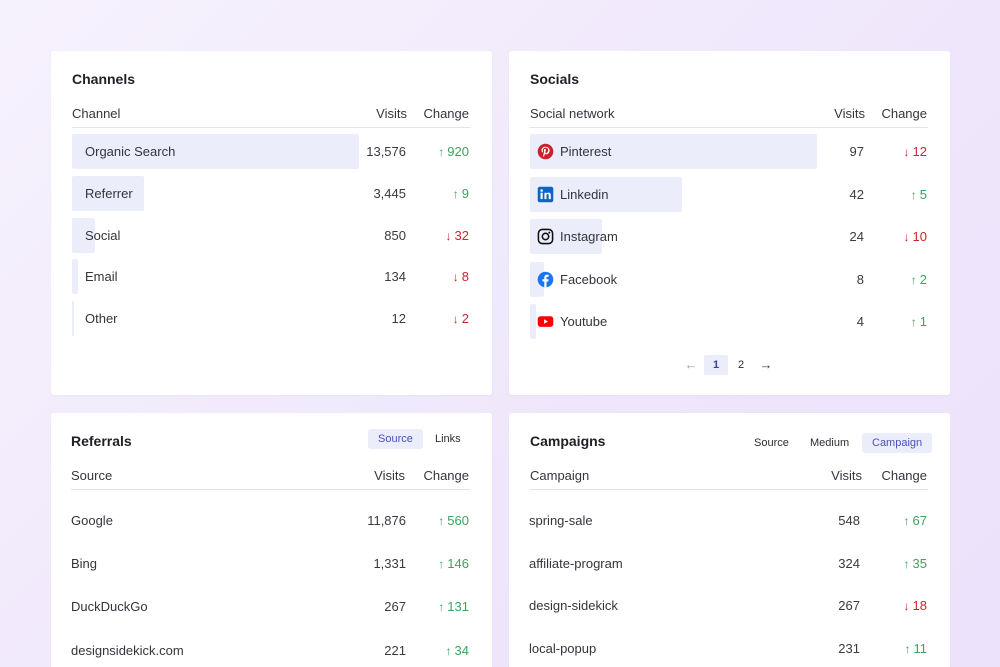  Describe the element at coordinates (729, 521) in the screenshot. I see `table-row: spring-sale 548 ↑ 67` at that location.